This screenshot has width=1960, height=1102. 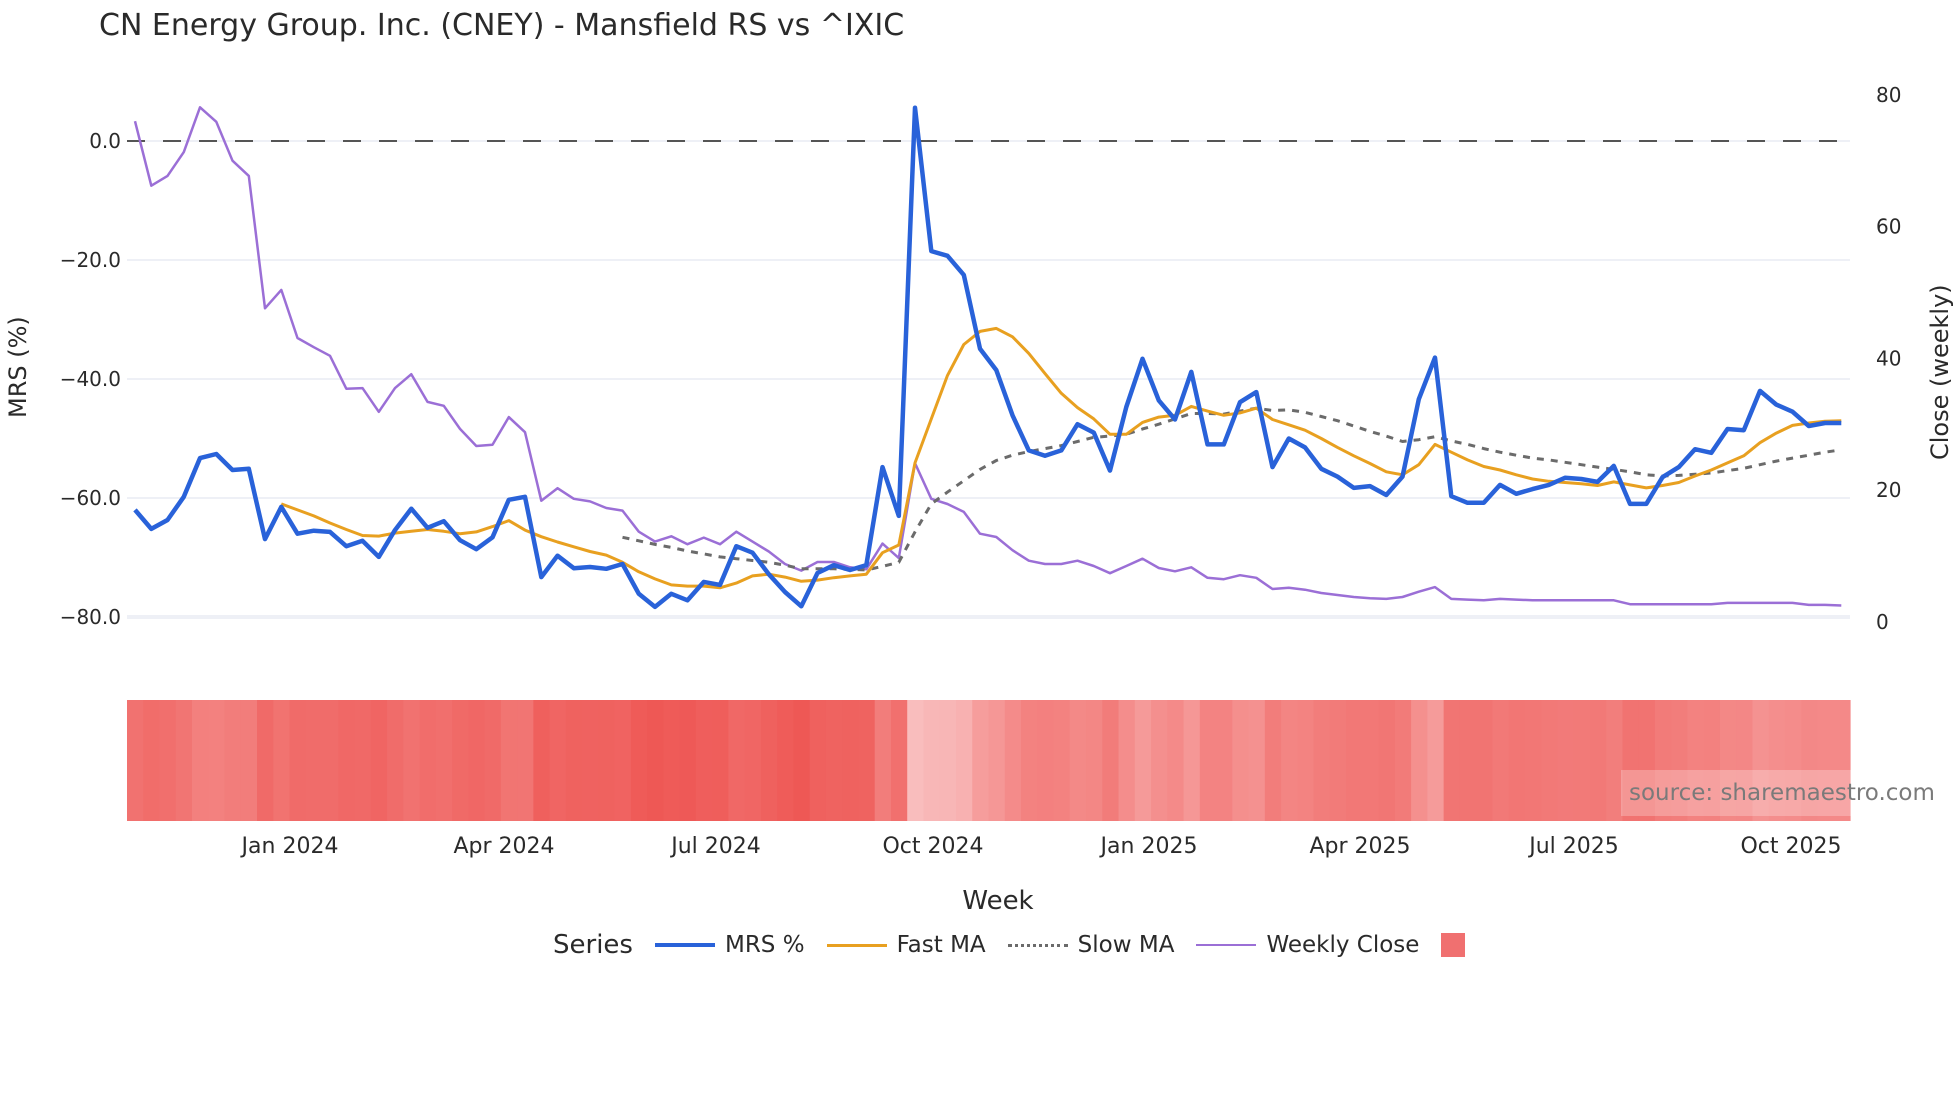 I want to click on x-axis-title: Week, so click(x=998, y=901).